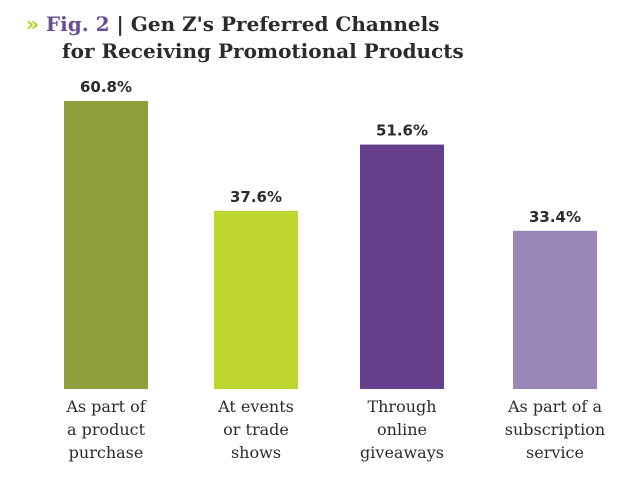 This screenshot has height=477, width=630. I want to click on category-label-1-line-3: purchase, so click(106, 452).